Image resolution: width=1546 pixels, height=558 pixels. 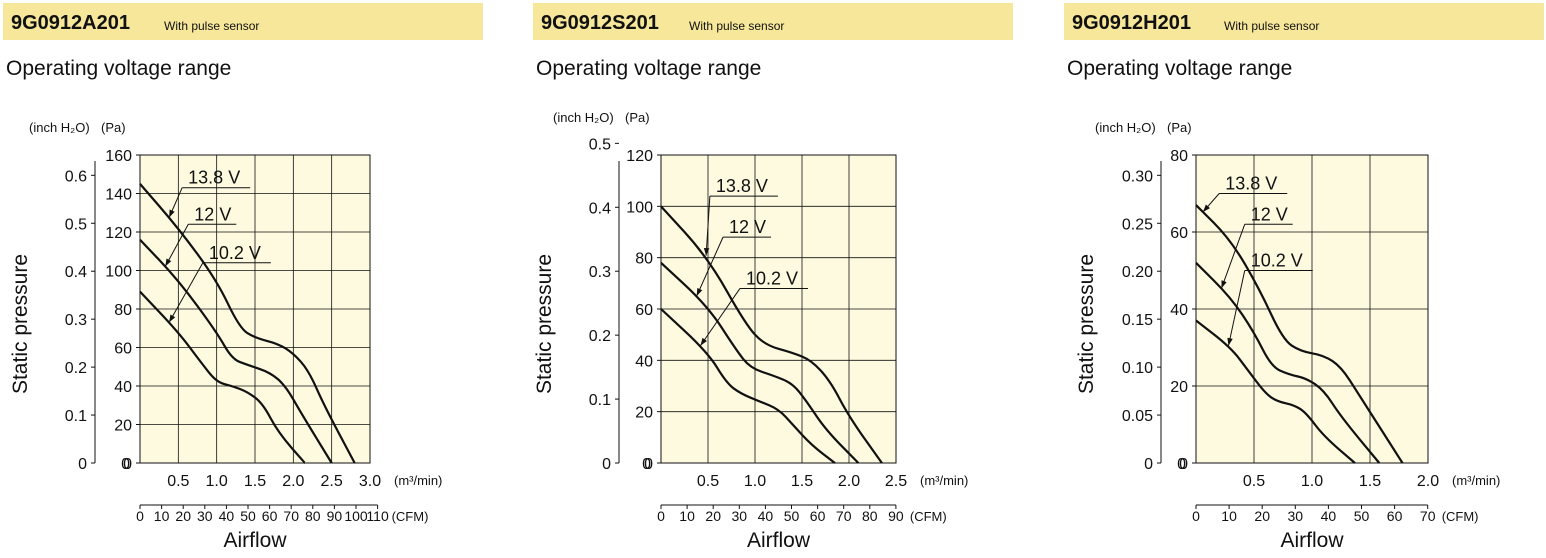 I want to click on cfm-tick-label: 100, so click(x=356, y=516).